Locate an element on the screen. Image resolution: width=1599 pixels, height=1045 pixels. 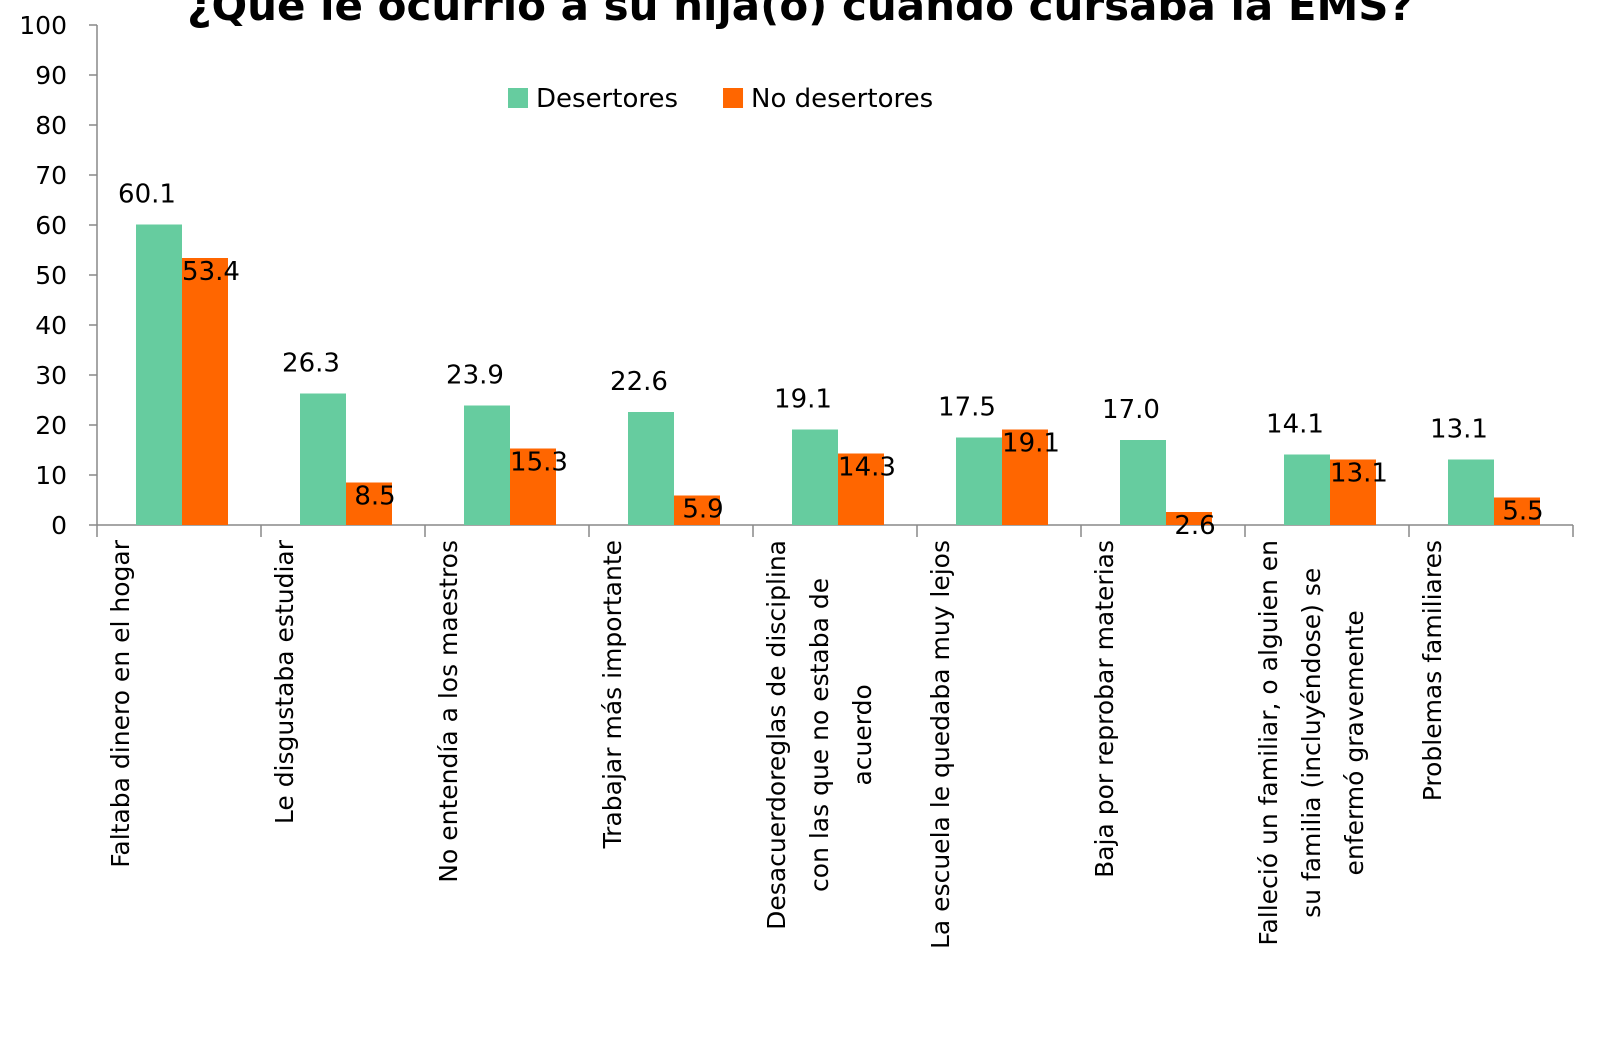
x-tick-label: enfermó gravemente is located at coordinates (1354, 742).